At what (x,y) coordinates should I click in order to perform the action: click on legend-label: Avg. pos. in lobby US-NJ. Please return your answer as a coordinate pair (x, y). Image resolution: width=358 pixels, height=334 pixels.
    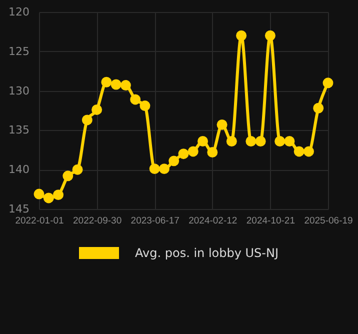
    Looking at the image, I should click on (207, 253).